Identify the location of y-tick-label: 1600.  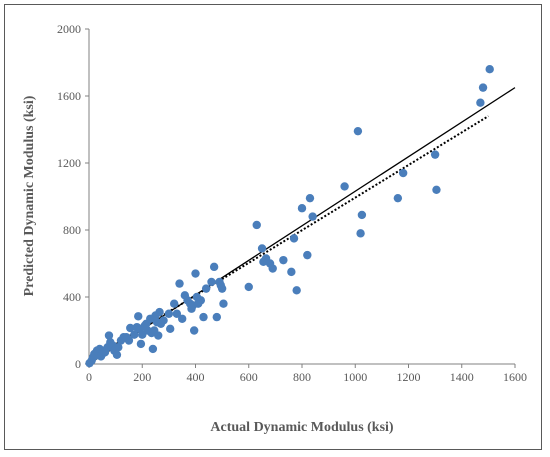
(69, 96).